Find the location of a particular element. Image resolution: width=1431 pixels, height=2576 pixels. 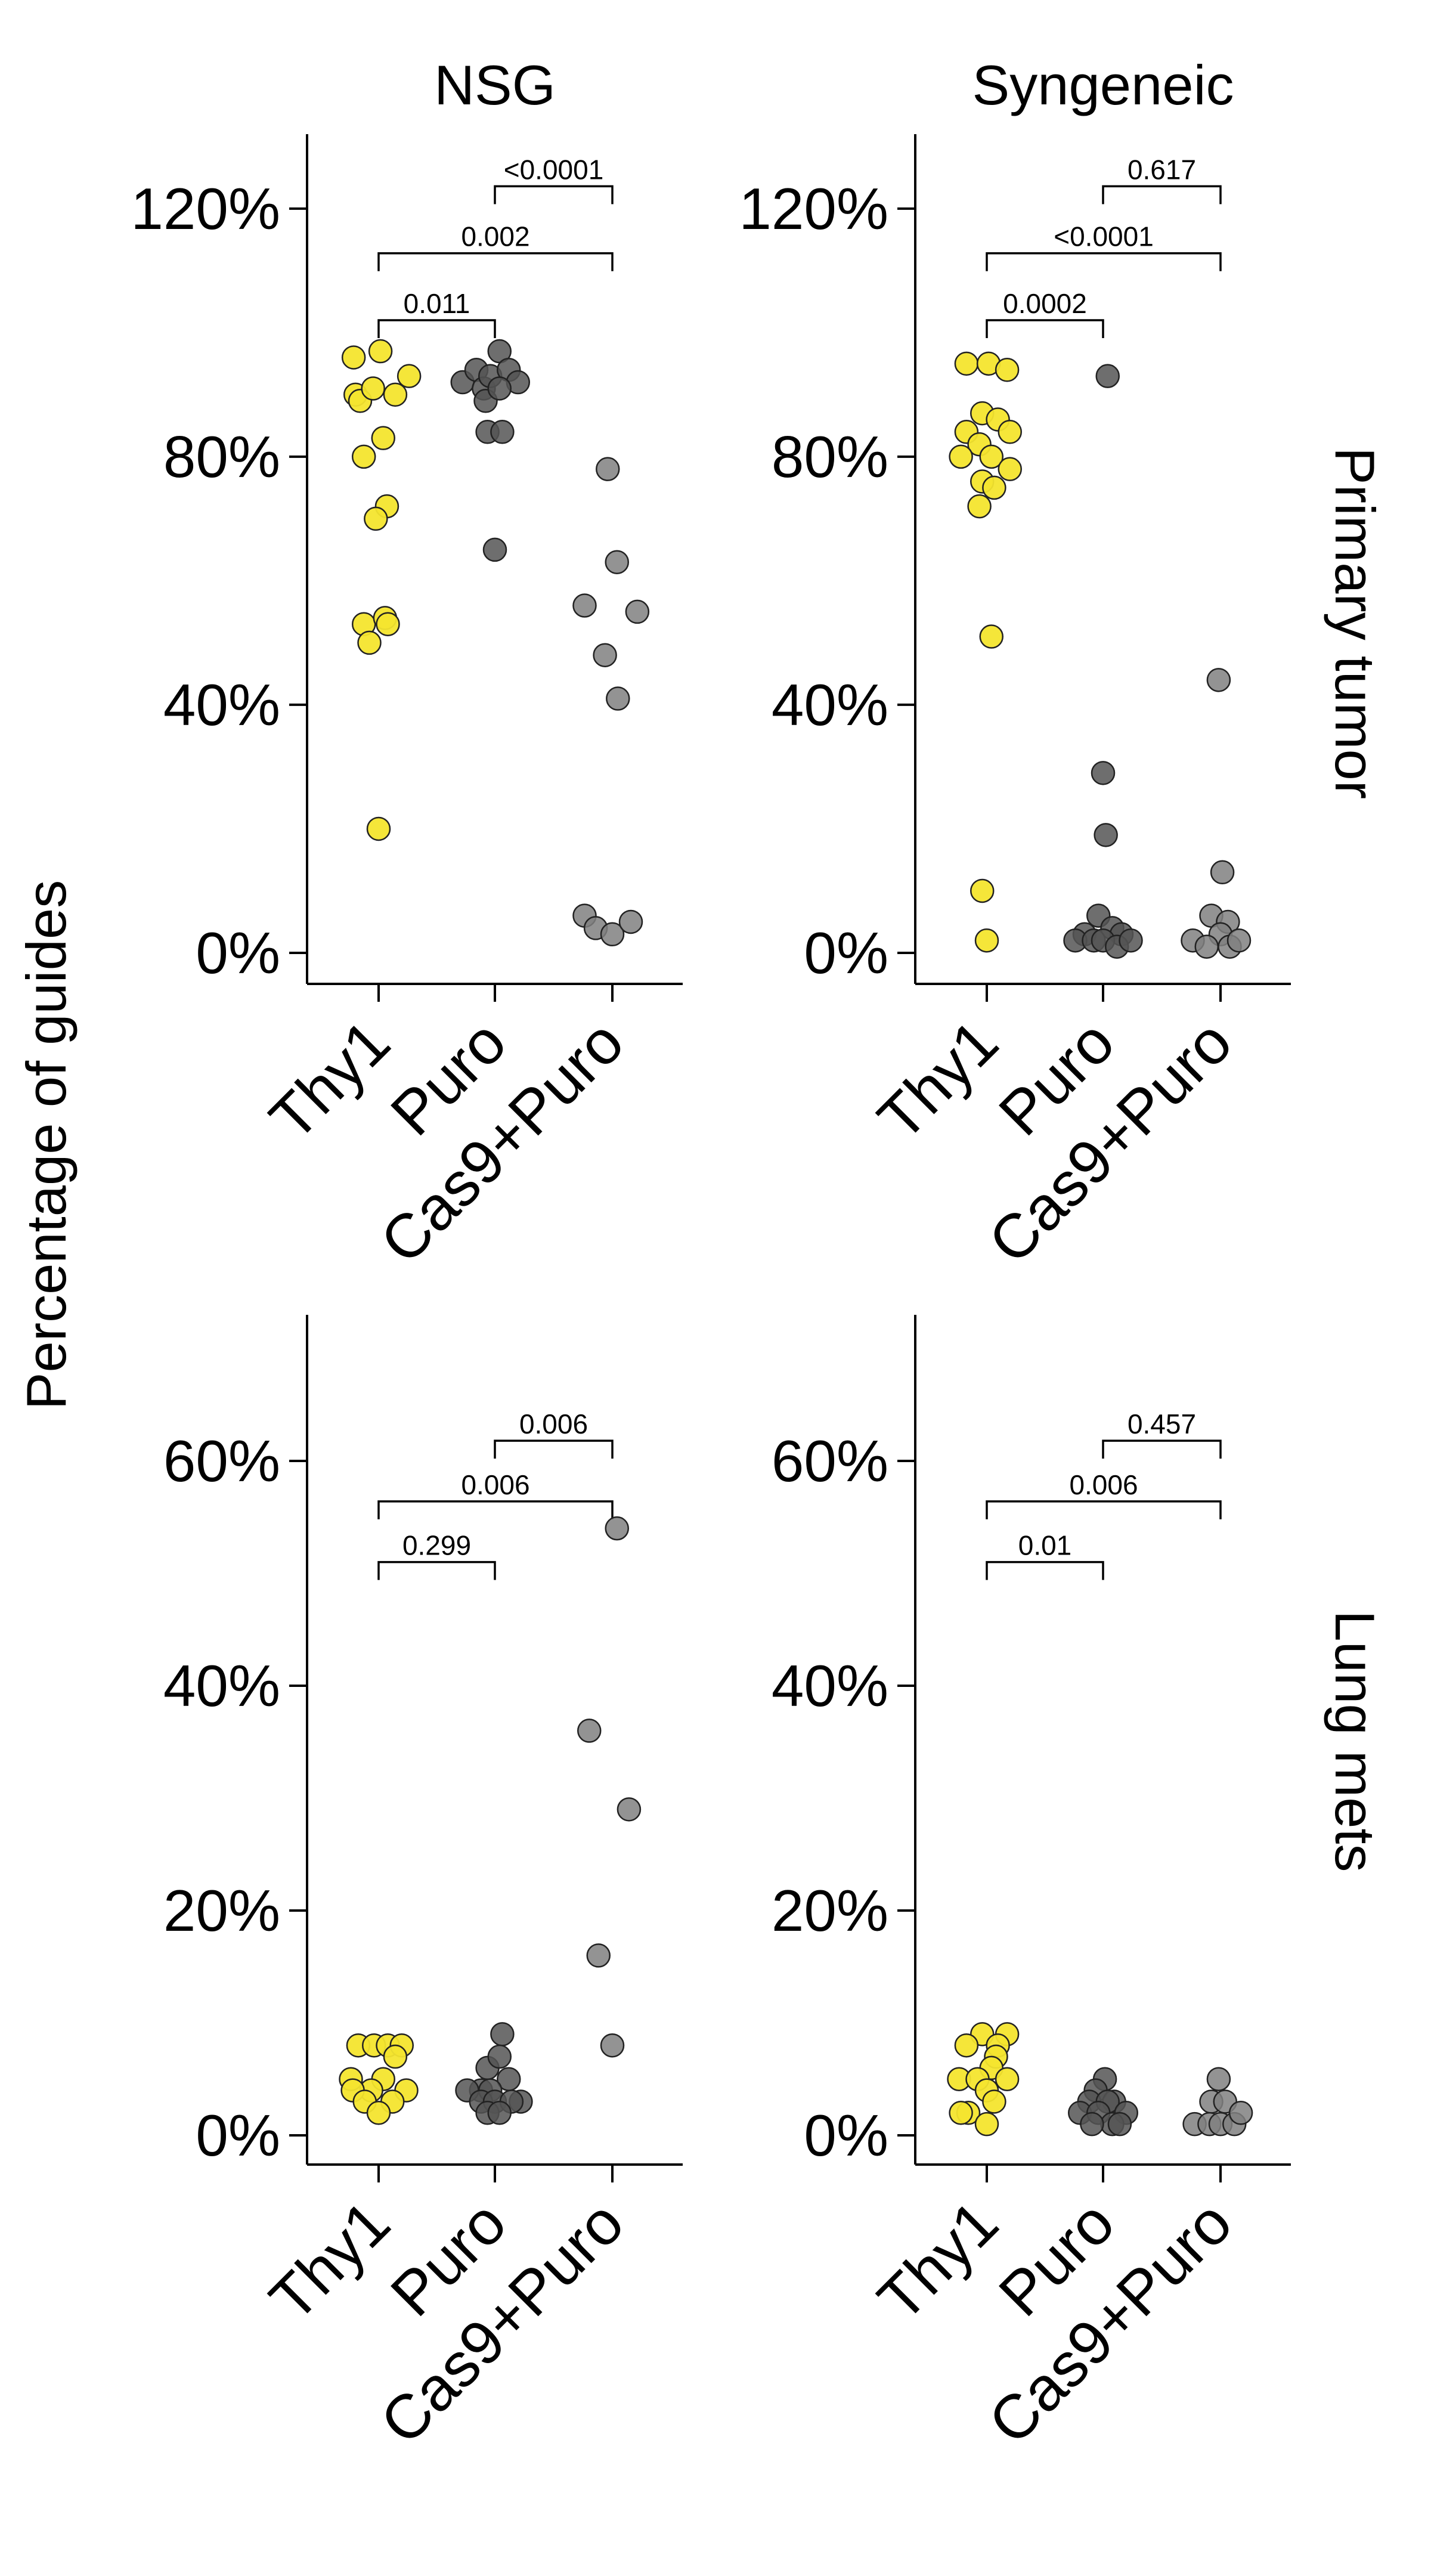

column-title-syngeneic: Syngeneic is located at coordinates (1103, 85).